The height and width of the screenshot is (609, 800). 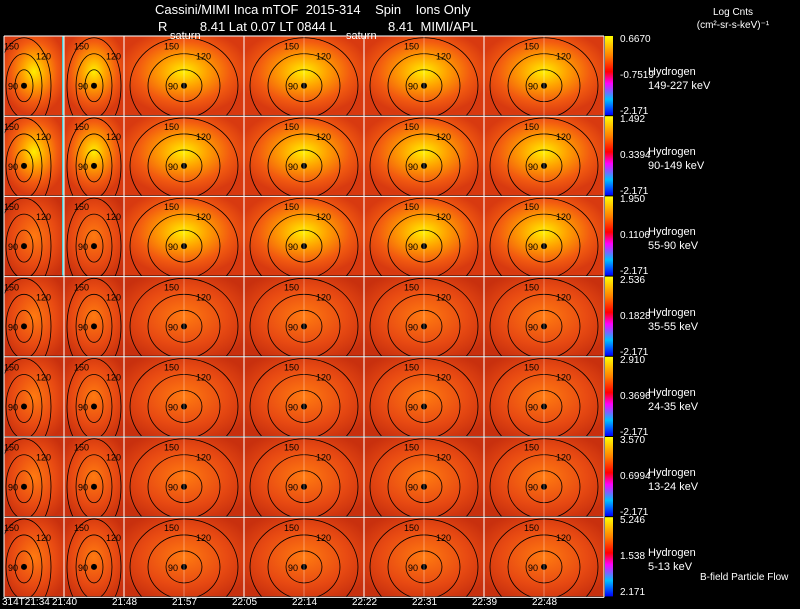 What do you see at coordinates (670, 567) in the screenshot?
I see `channel-energy: 5-13 keV` at bounding box center [670, 567].